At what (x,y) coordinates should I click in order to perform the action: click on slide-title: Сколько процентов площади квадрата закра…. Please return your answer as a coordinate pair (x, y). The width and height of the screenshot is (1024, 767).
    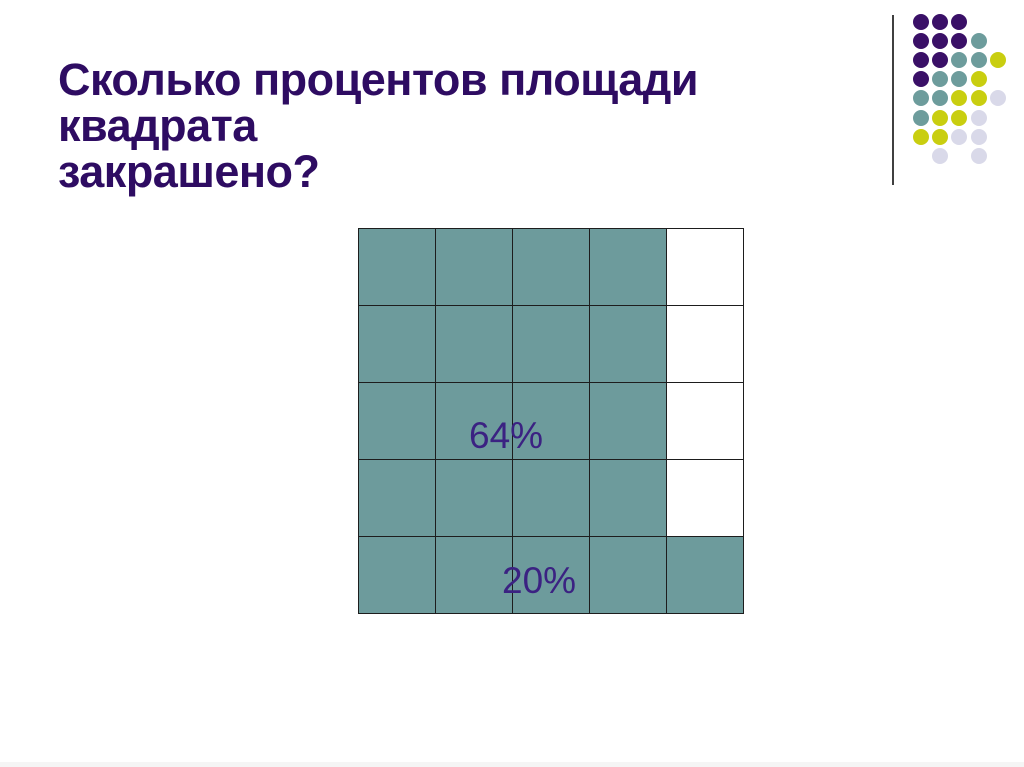
    Looking at the image, I should click on (478, 126).